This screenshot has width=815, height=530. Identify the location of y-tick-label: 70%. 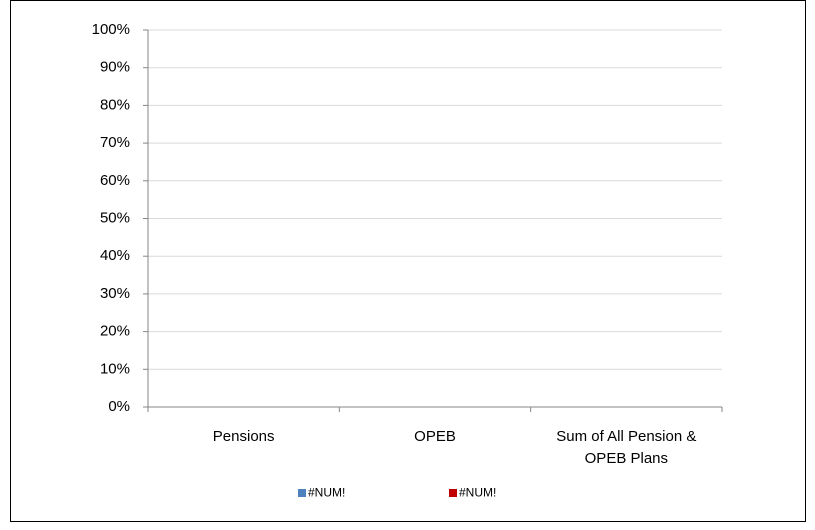
(115, 142).